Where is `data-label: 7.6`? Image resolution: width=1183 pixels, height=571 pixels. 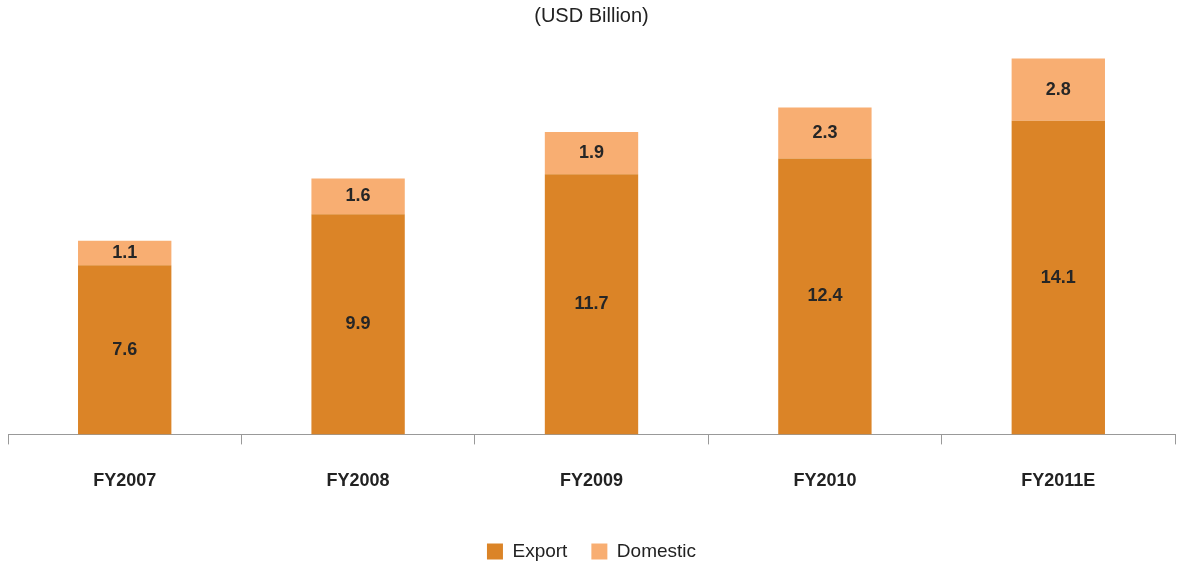
data-label: 7.6 is located at coordinates (125, 348).